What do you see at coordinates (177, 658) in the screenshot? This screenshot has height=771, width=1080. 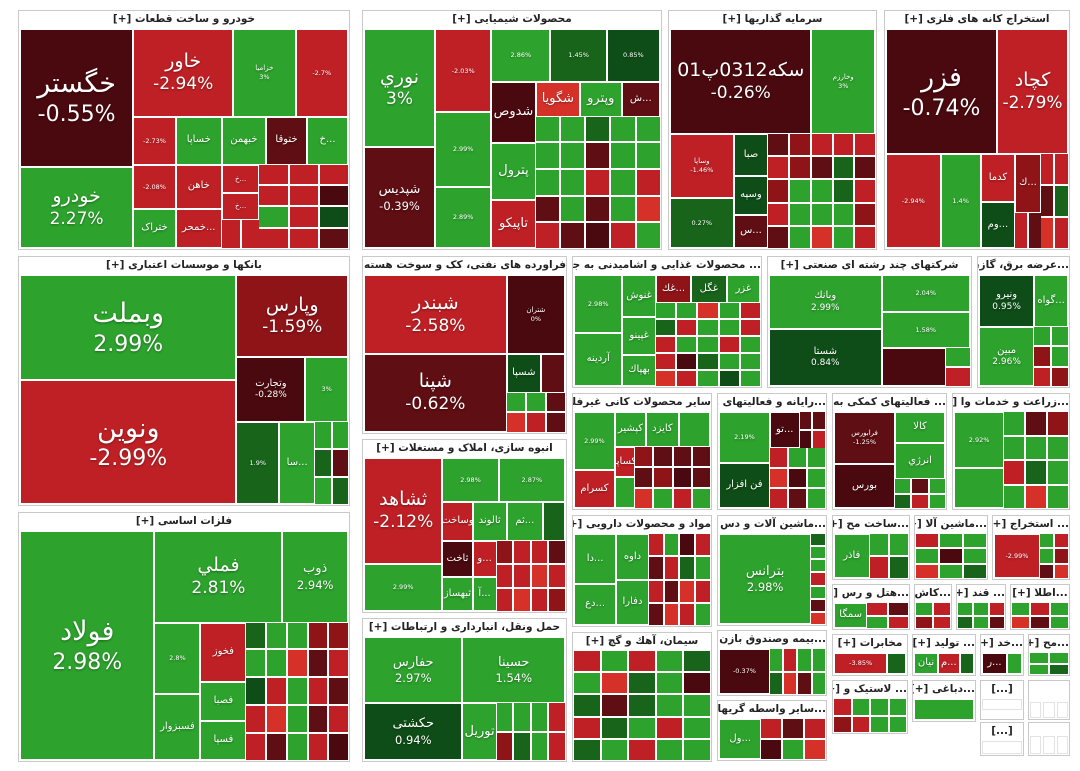 I see `tile-unnamed: 2.8%` at bounding box center [177, 658].